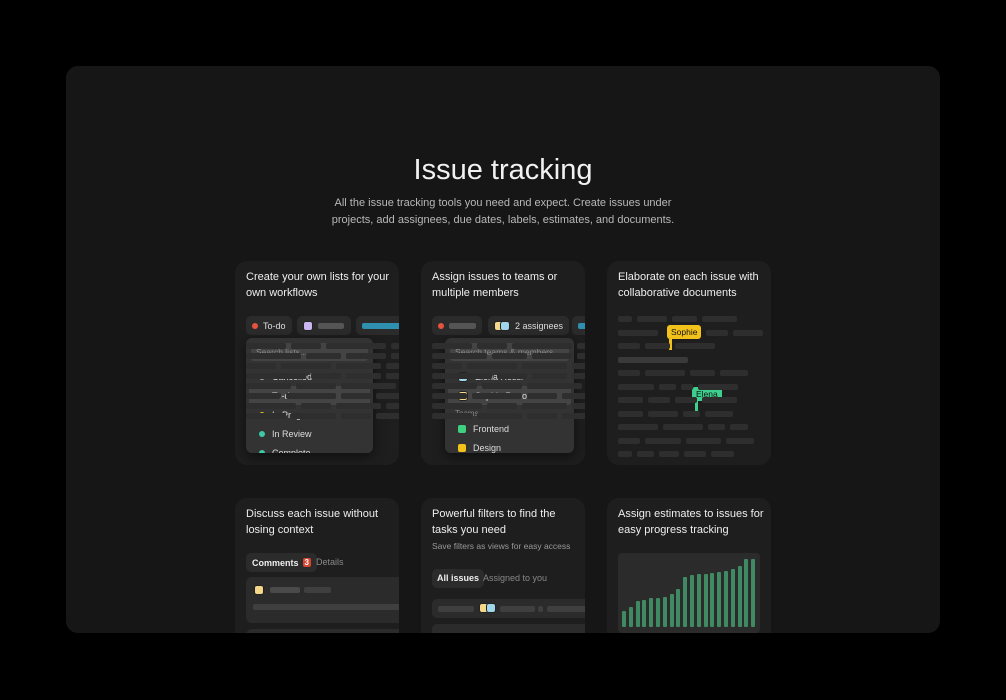  What do you see at coordinates (689, 593) in the screenshot?
I see `progress-chart` at bounding box center [689, 593].